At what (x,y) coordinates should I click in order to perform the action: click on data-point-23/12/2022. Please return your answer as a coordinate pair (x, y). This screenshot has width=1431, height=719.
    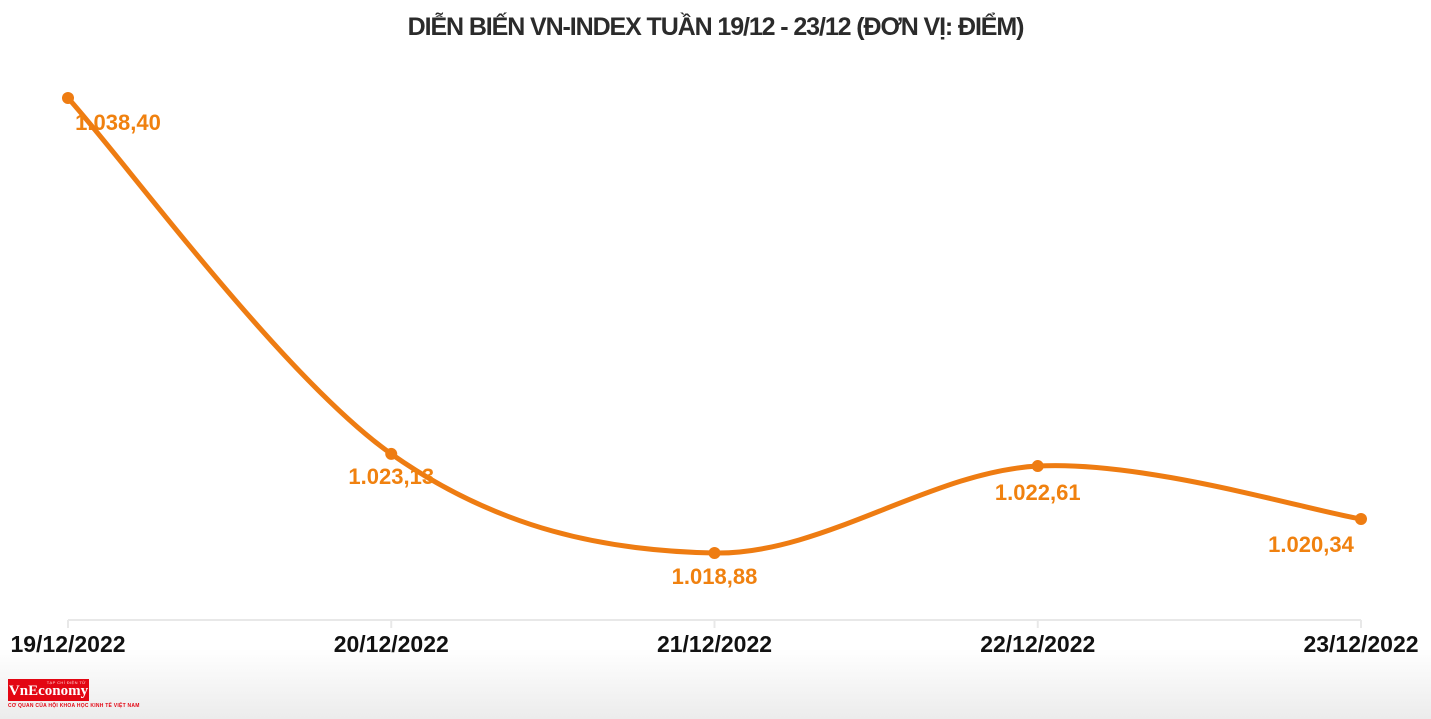
    Looking at the image, I should click on (1361, 518).